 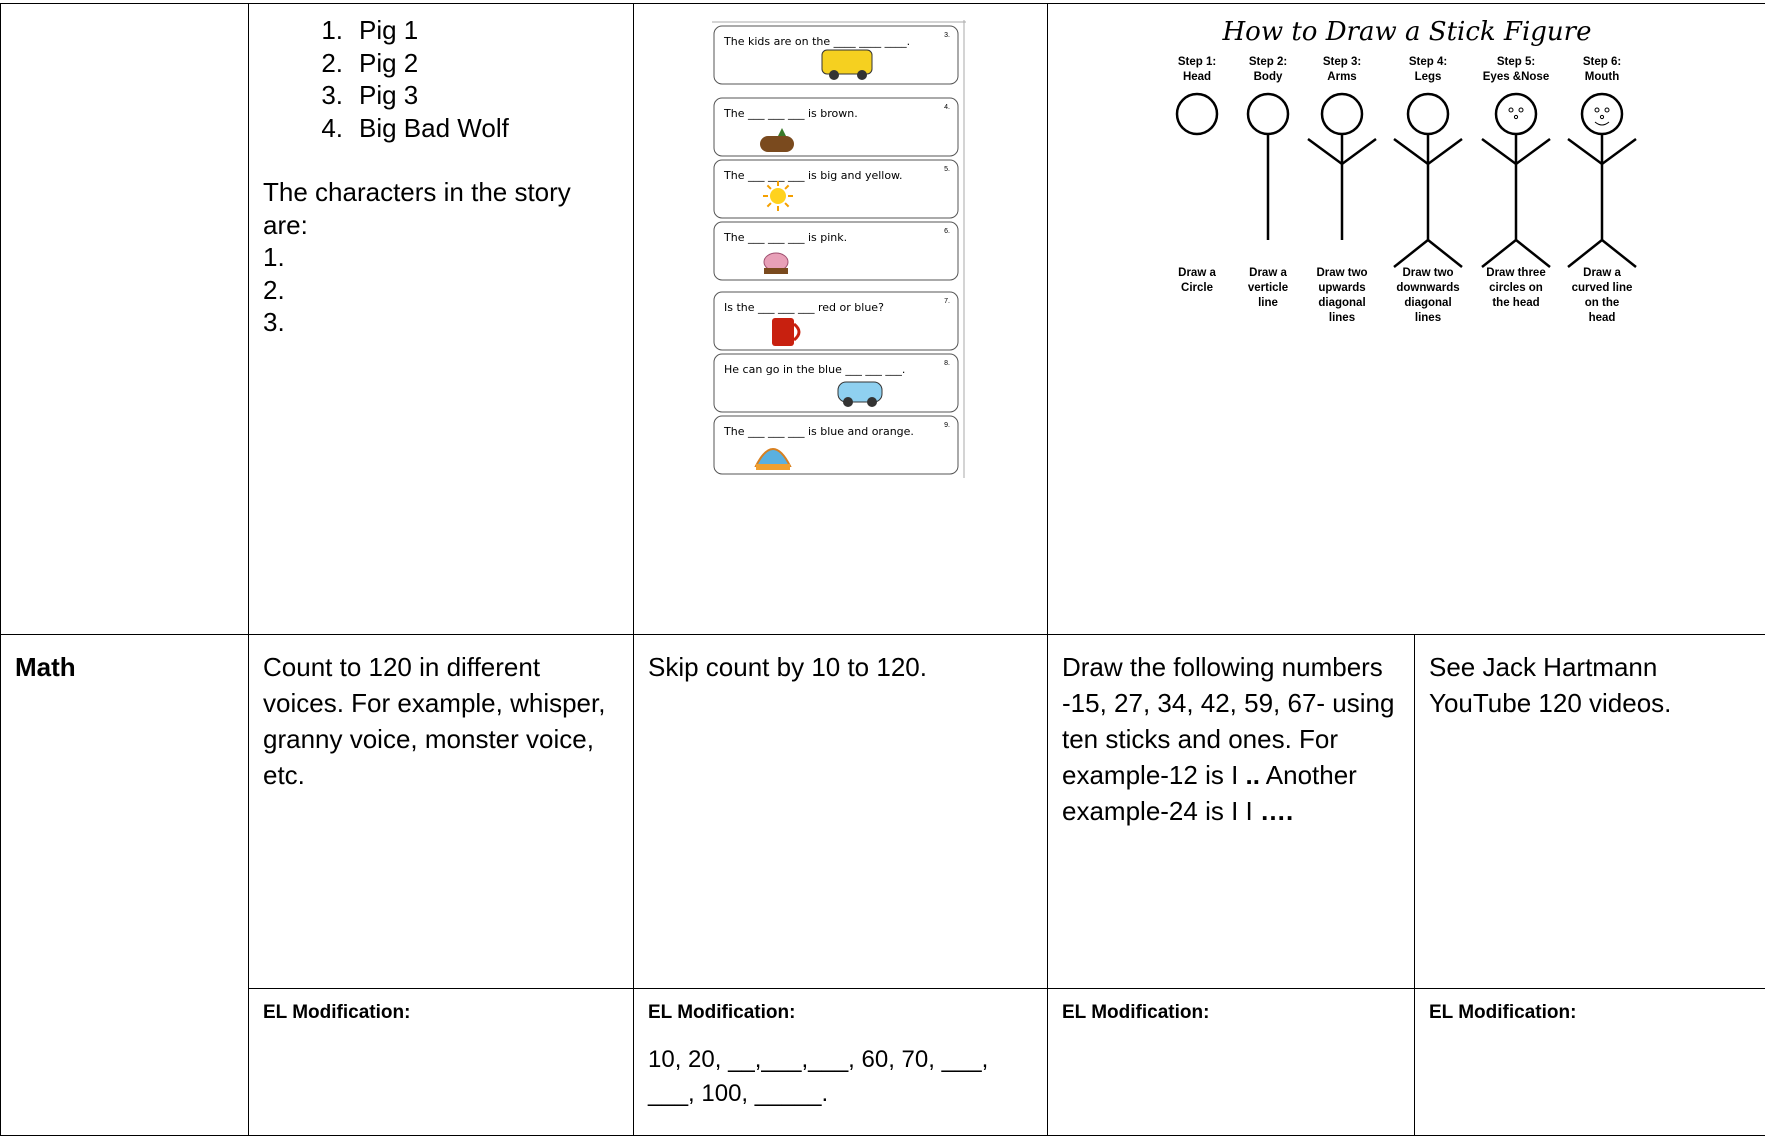 I want to click on step-part: Body, so click(x=1268, y=77).